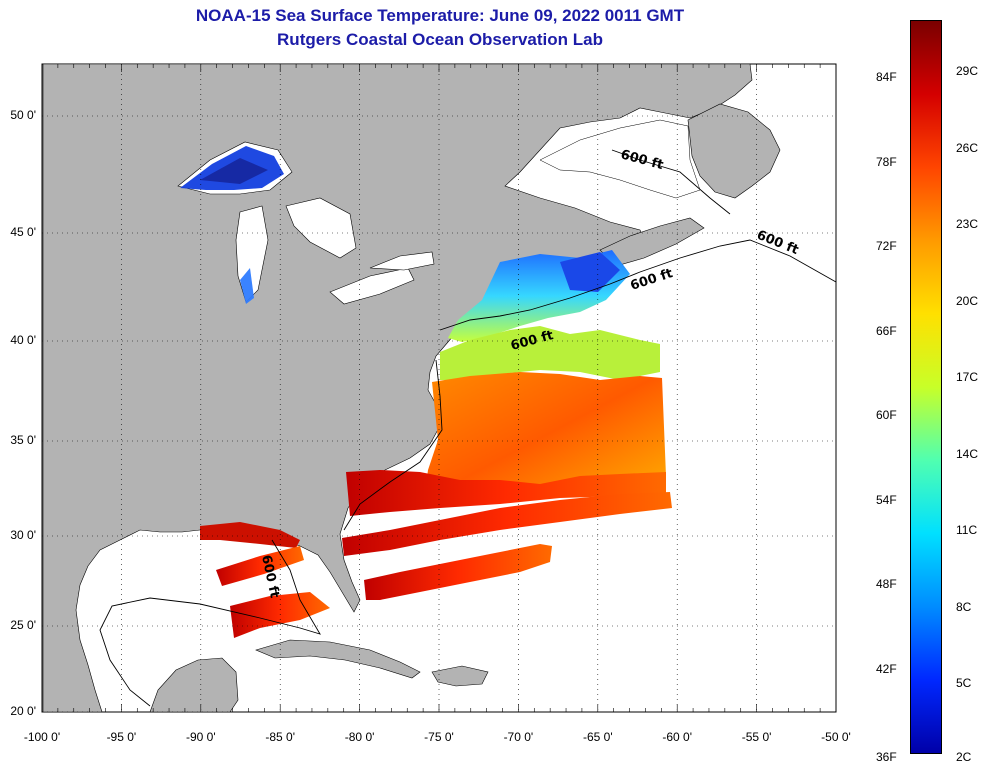 This screenshot has width=984, height=770. What do you see at coordinates (250, 535) in the screenshot?
I see `sst-gulf-band-a` at bounding box center [250, 535].